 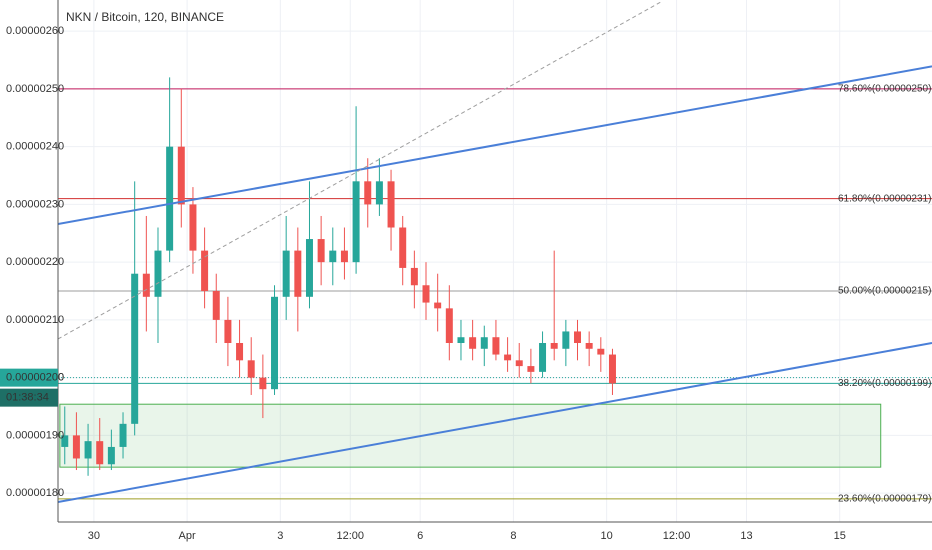 What do you see at coordinates (884, 89) in the screenshot?
I see `fib-label: 78.60%(0.00000250)` at bounding box center [884, 89].